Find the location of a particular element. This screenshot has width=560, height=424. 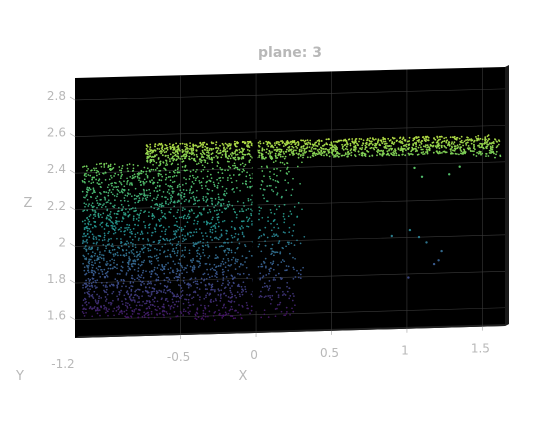

plot-panel-side is located at coordinates (507, 195).